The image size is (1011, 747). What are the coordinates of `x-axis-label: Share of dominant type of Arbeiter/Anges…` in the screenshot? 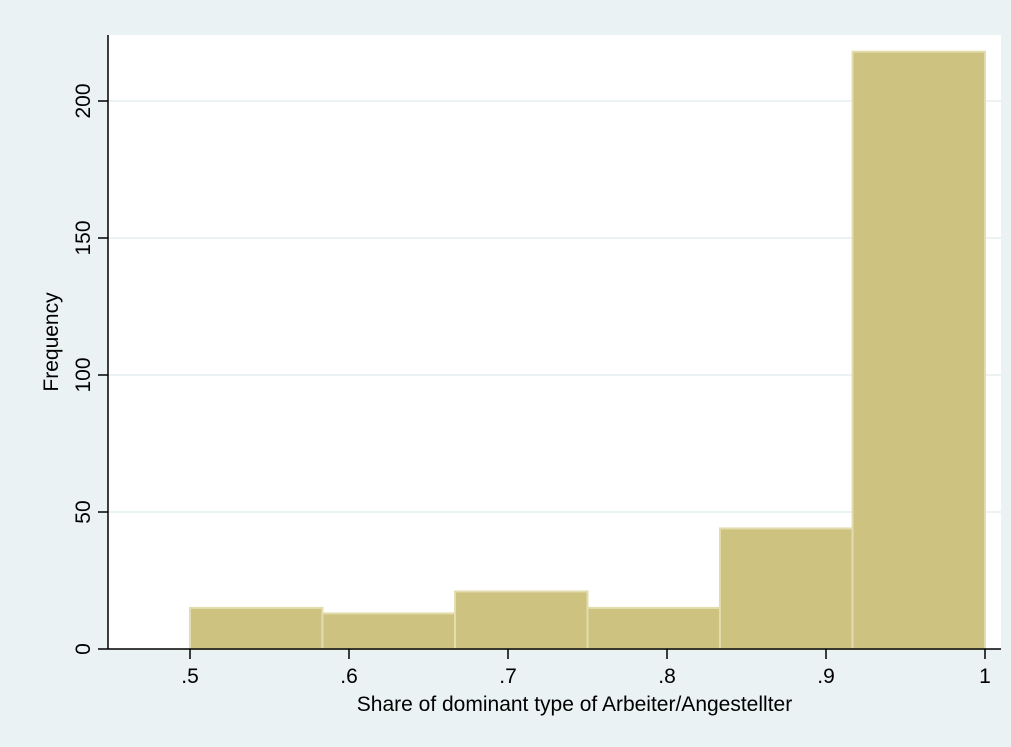 It's located at (574, 704).